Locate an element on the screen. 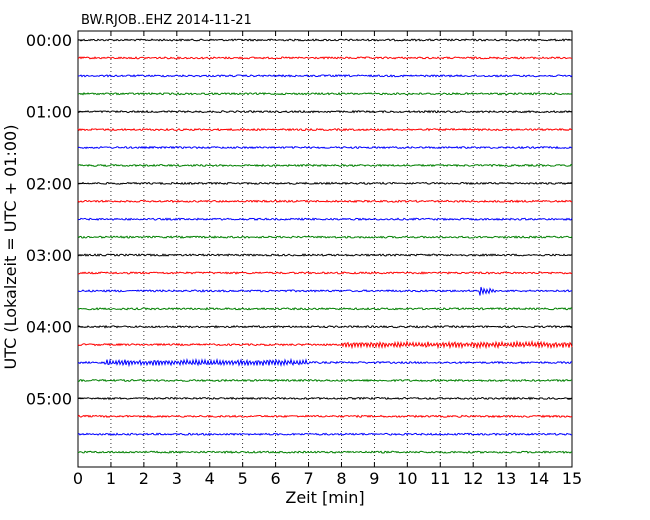 This screenshot has width=650, height=520. x-tick-label: 6 is located at coordinates (276, 478).